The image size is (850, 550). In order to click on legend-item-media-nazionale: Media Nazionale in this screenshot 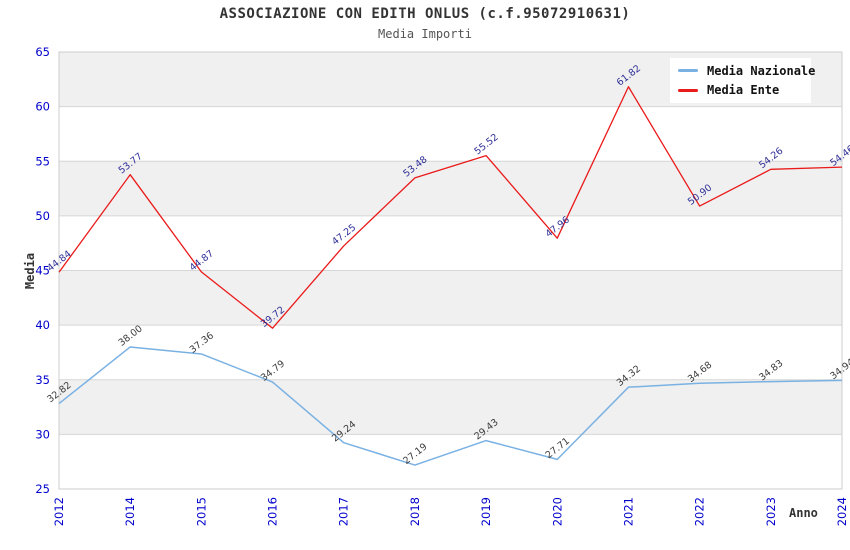, I will do `click(742, 71)`.